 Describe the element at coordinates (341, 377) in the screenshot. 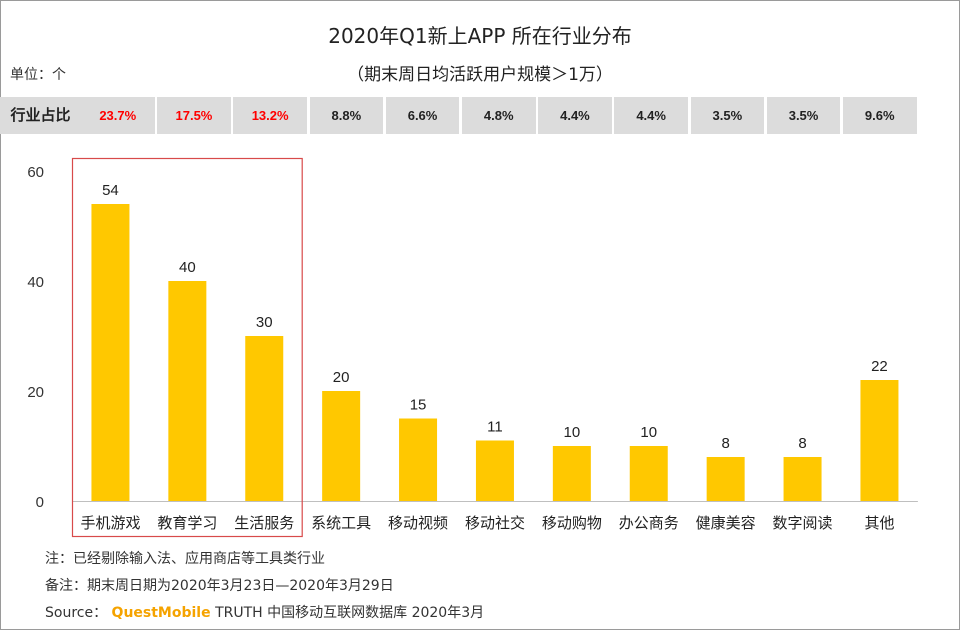

I see `data-label: 20` at that location.